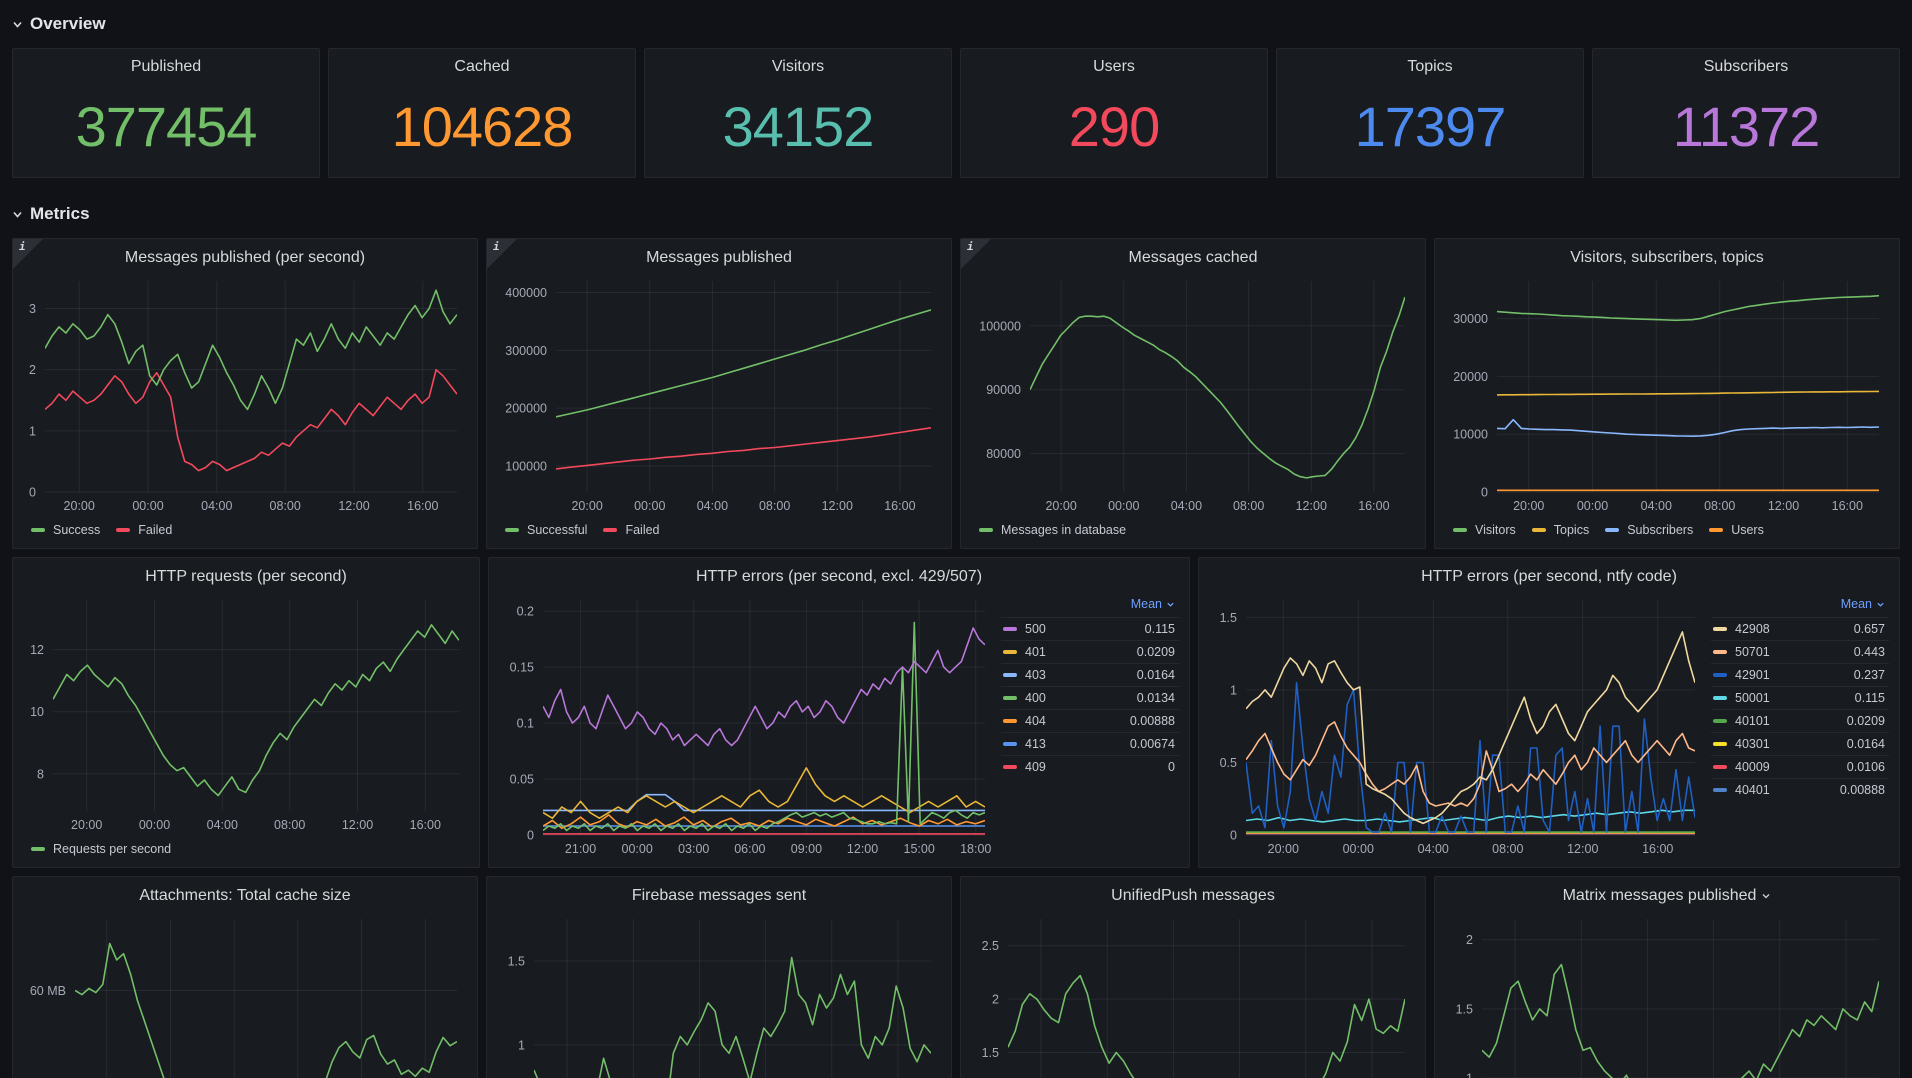 This screenshot has width=1912, height=1078. Describe the element at coordinates (101, 849) in the screenshot. I see `legend-item: Requests per second` at that location.